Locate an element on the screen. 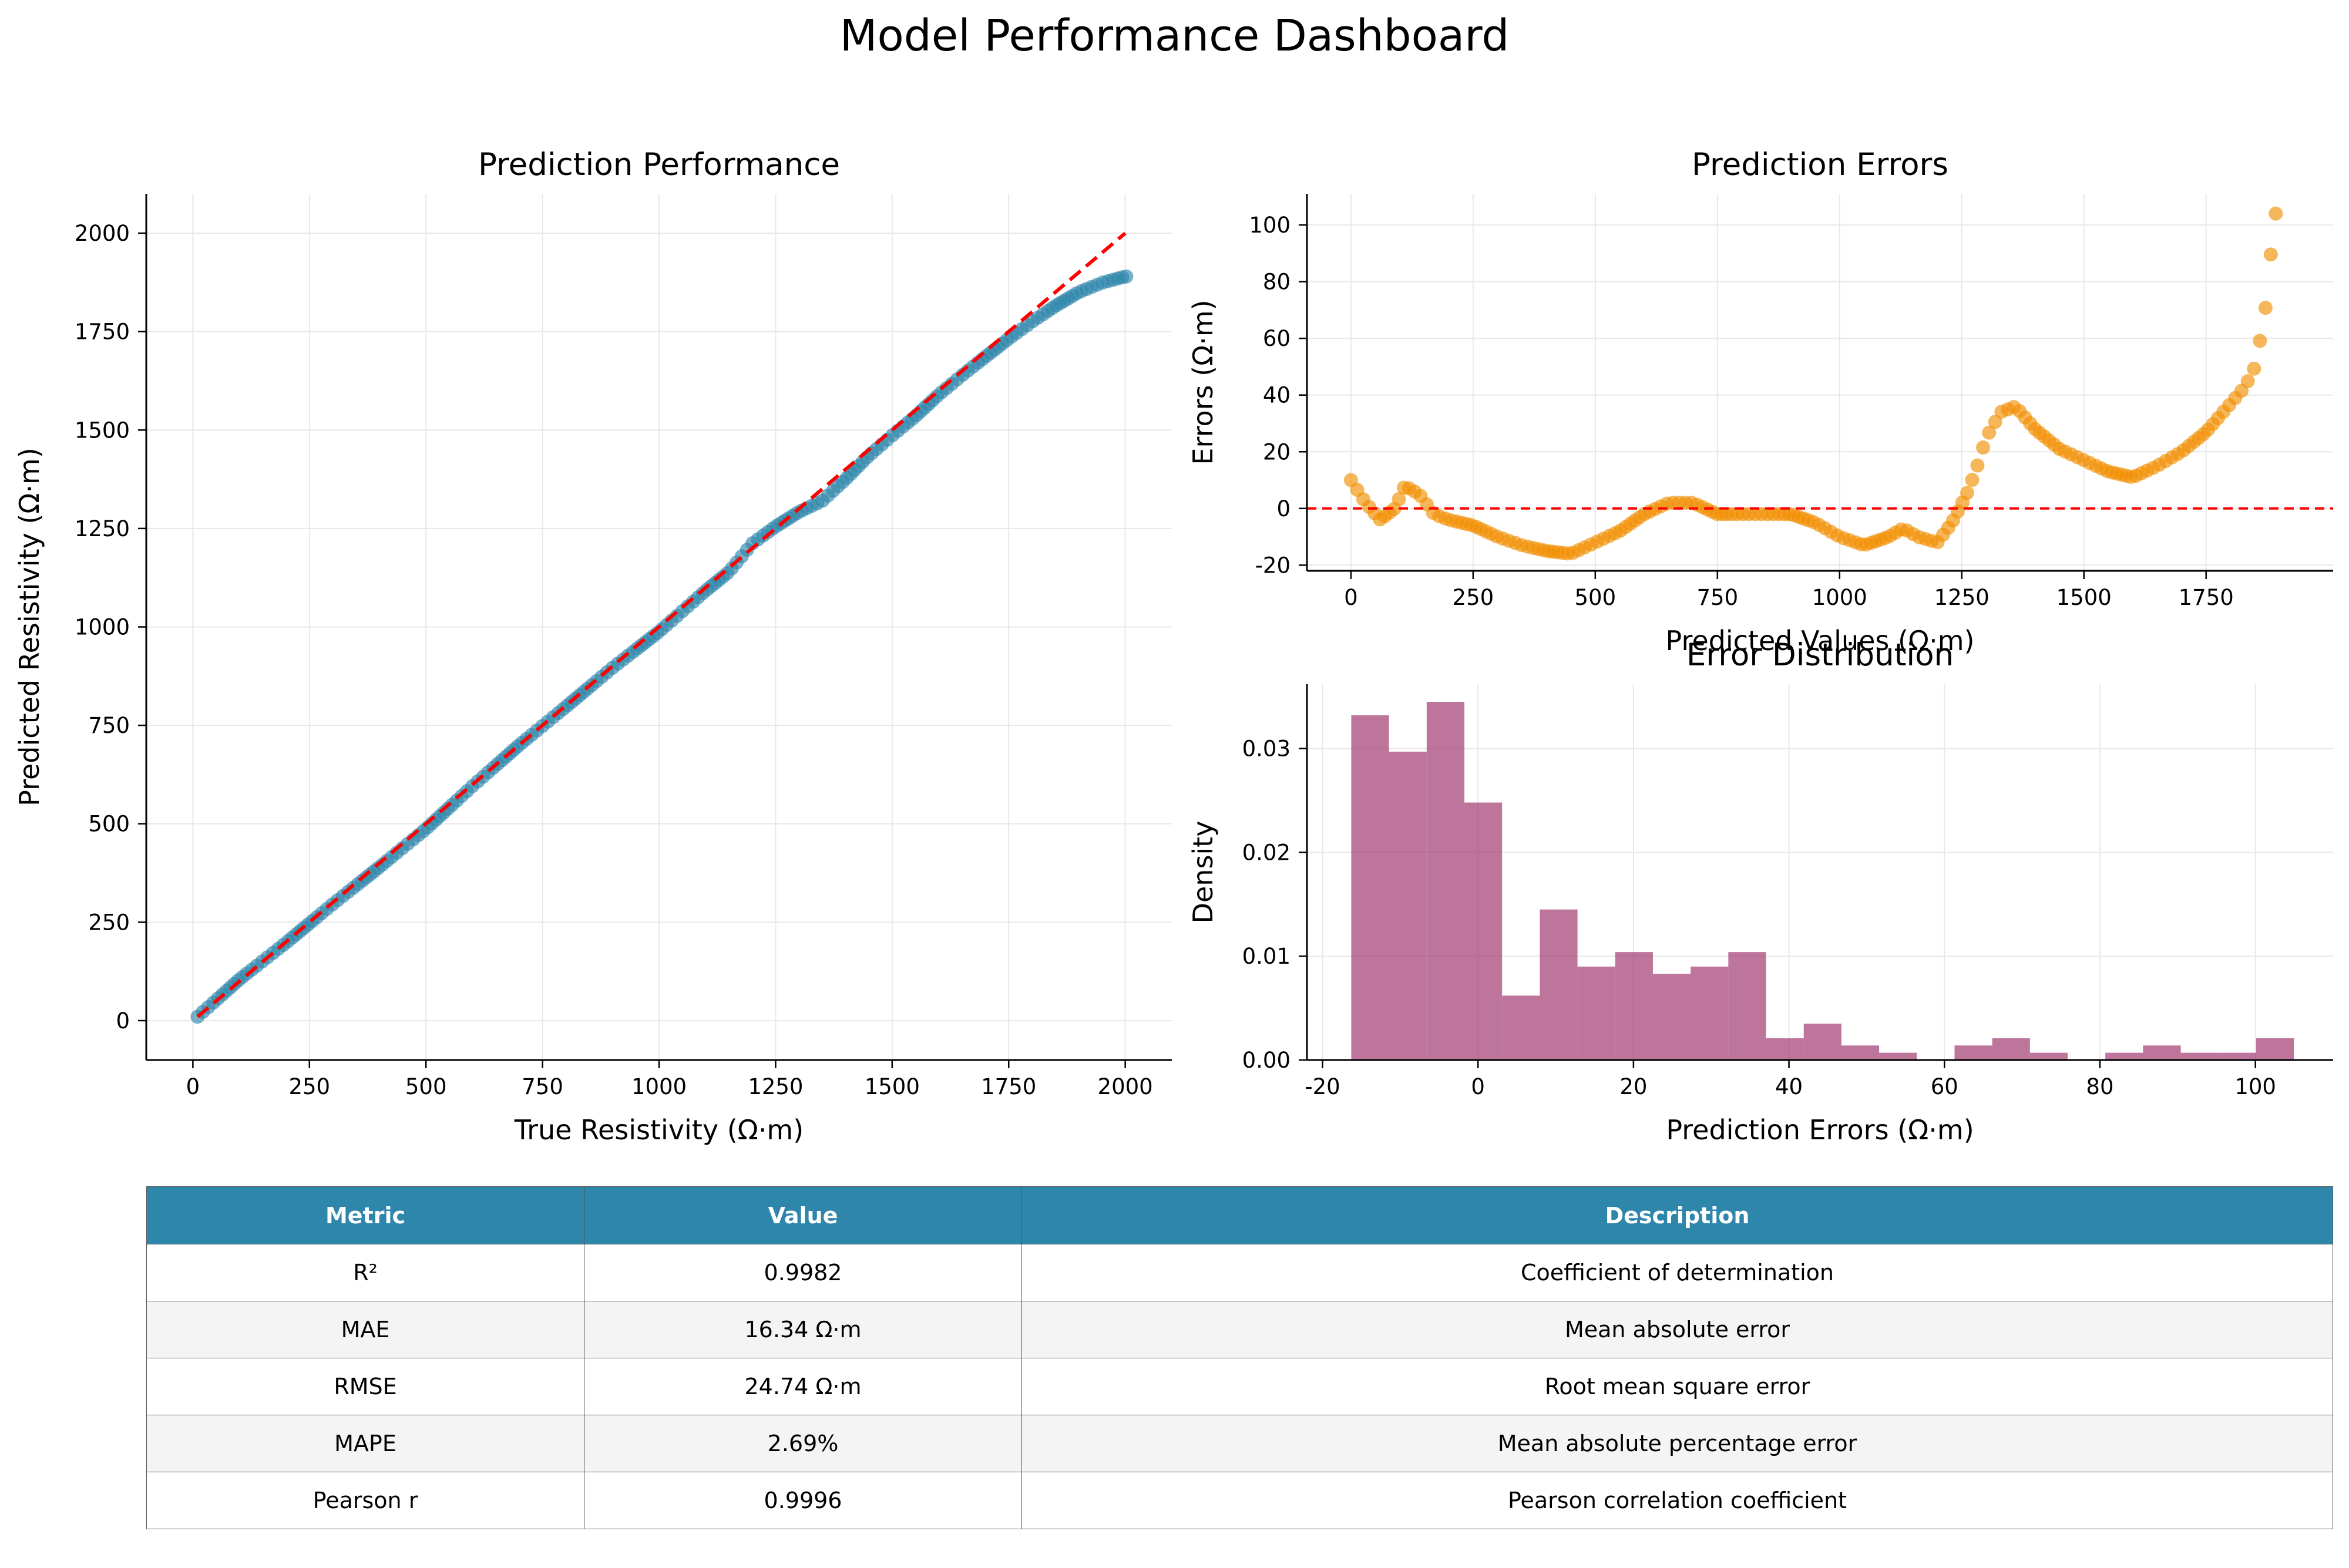  table-row: RMSE 24.74 Ω·m Root mean square error is located at coordinates (1239, 1387).